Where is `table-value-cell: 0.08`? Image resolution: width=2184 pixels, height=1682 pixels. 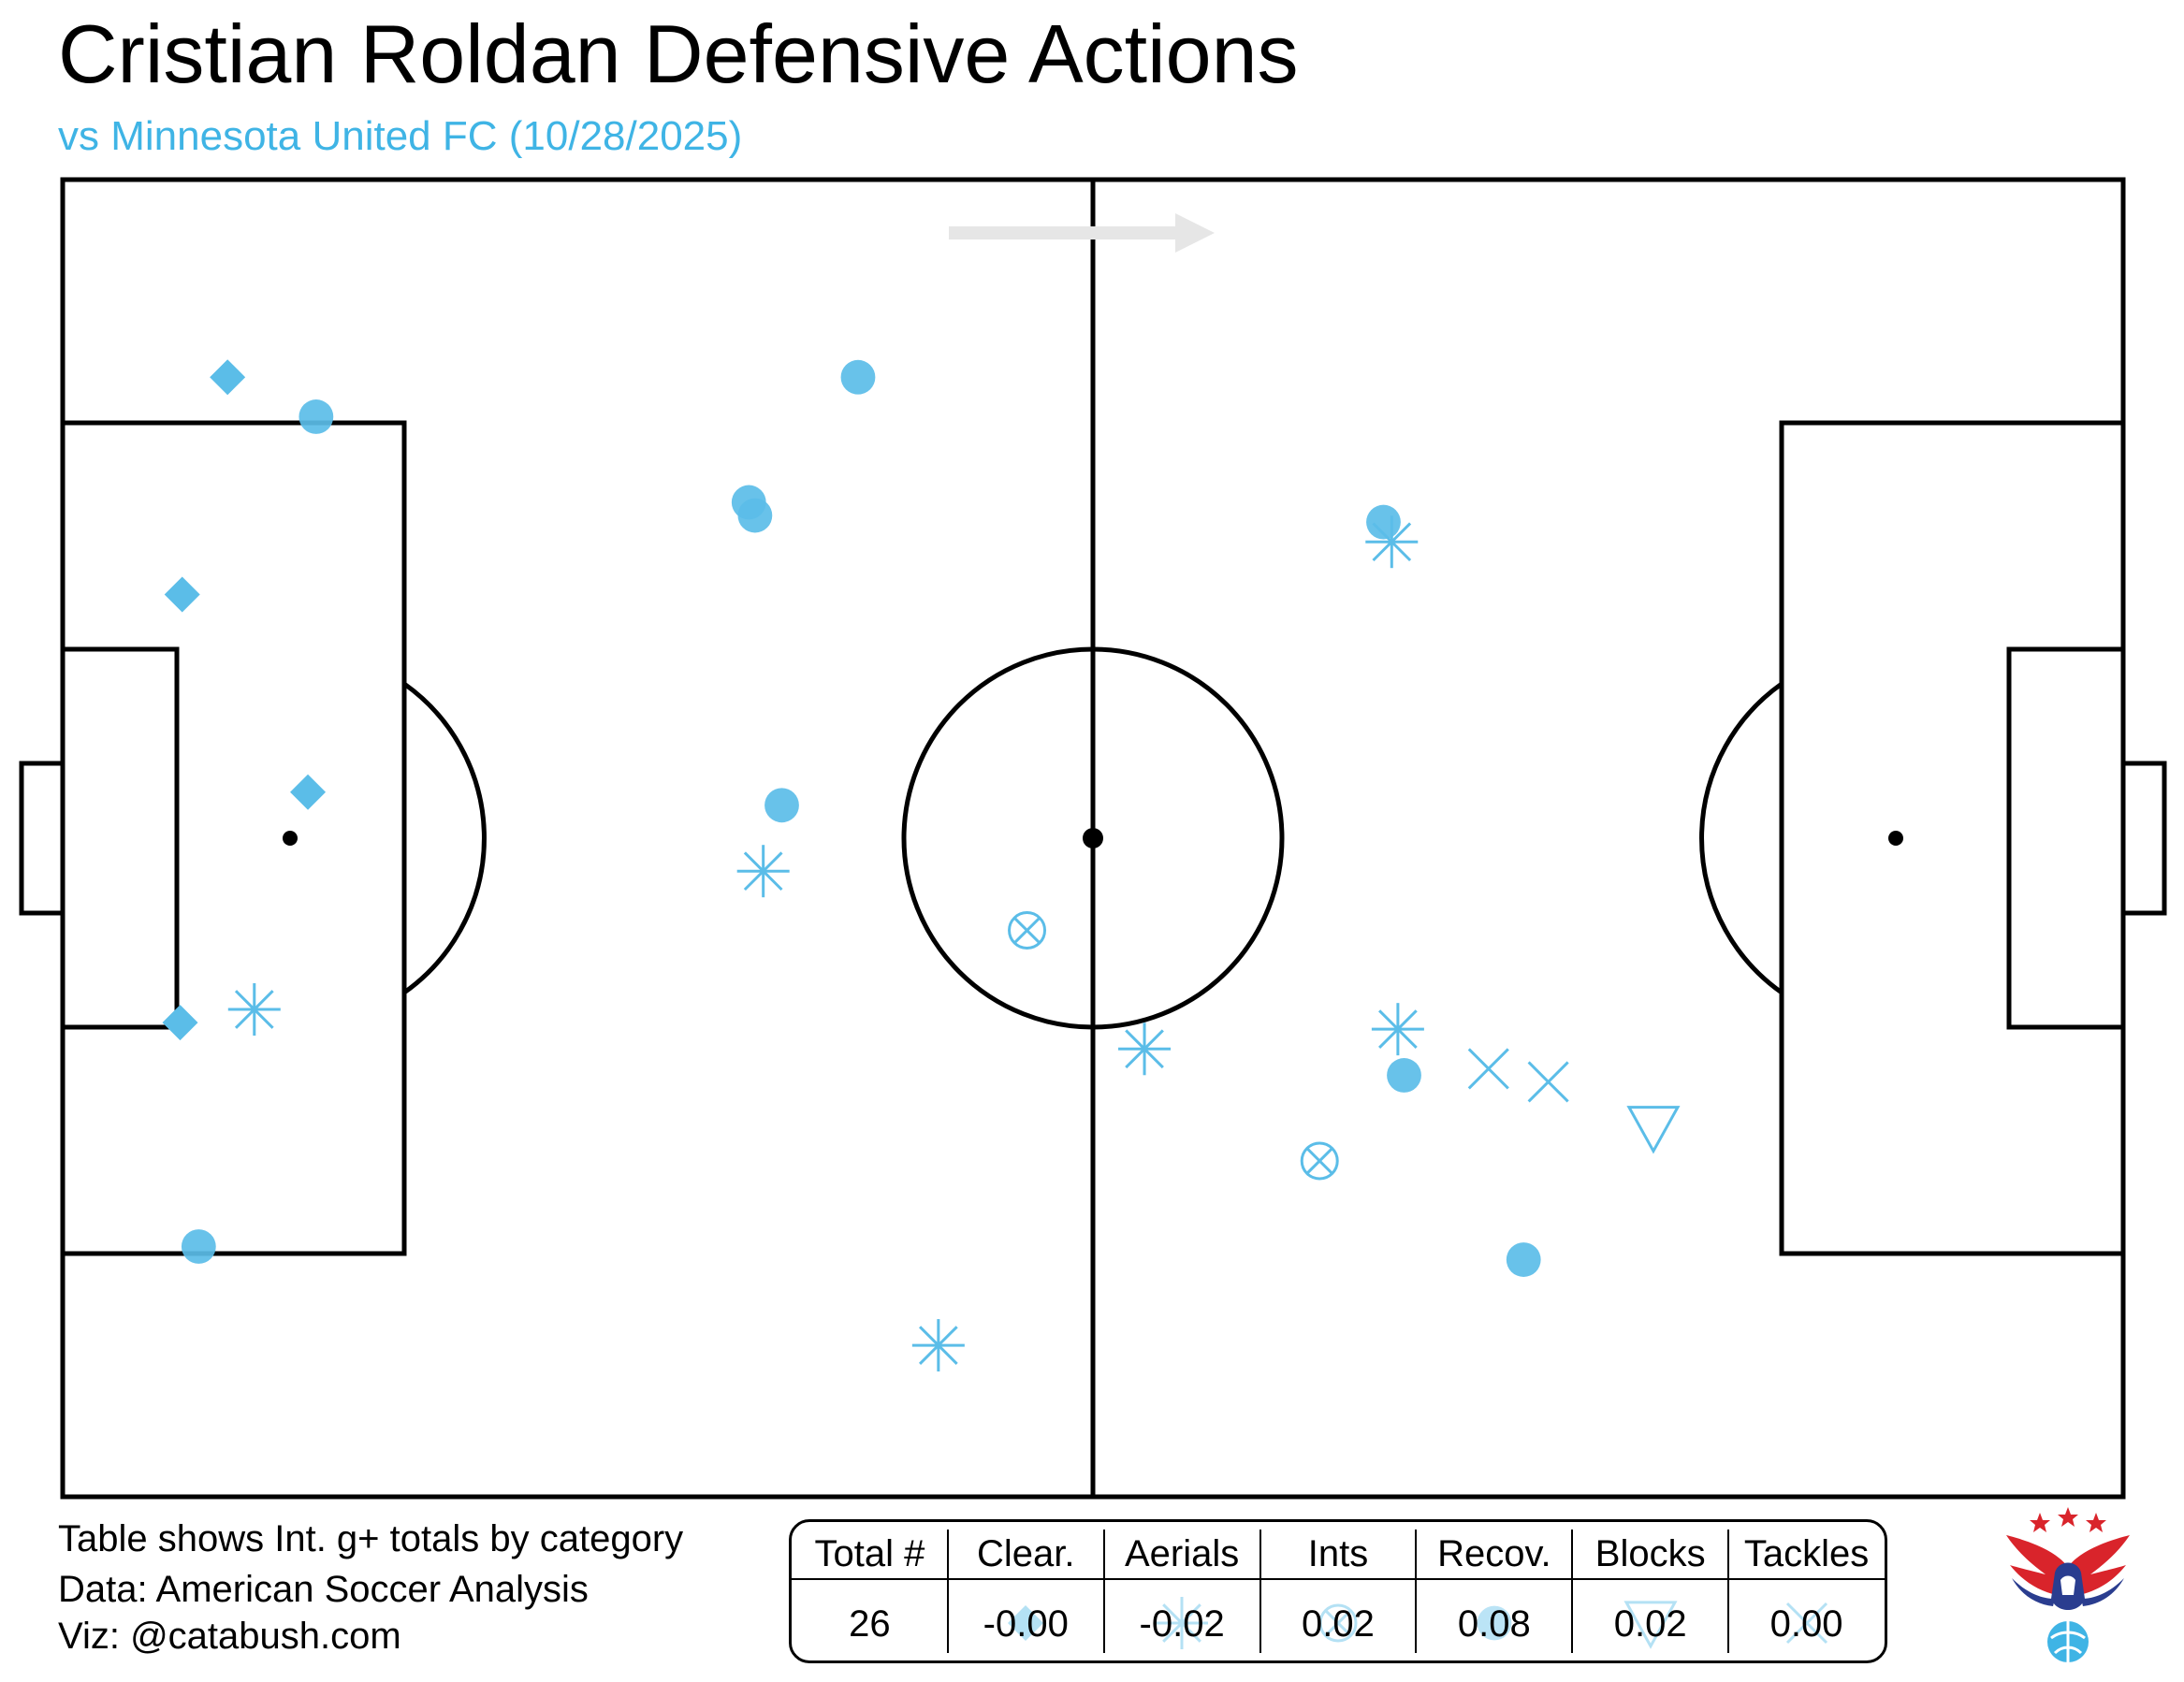
table-value-cell: 0.08 is located at coordinates (1494, 1624).